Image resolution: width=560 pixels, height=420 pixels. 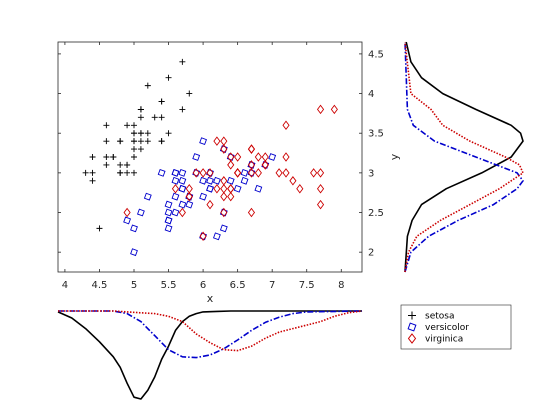 What do you see at coordinates (444, 340) in the screenshot?
I see `legend-label-virginica: virginica` at bounding box center [444, 340].